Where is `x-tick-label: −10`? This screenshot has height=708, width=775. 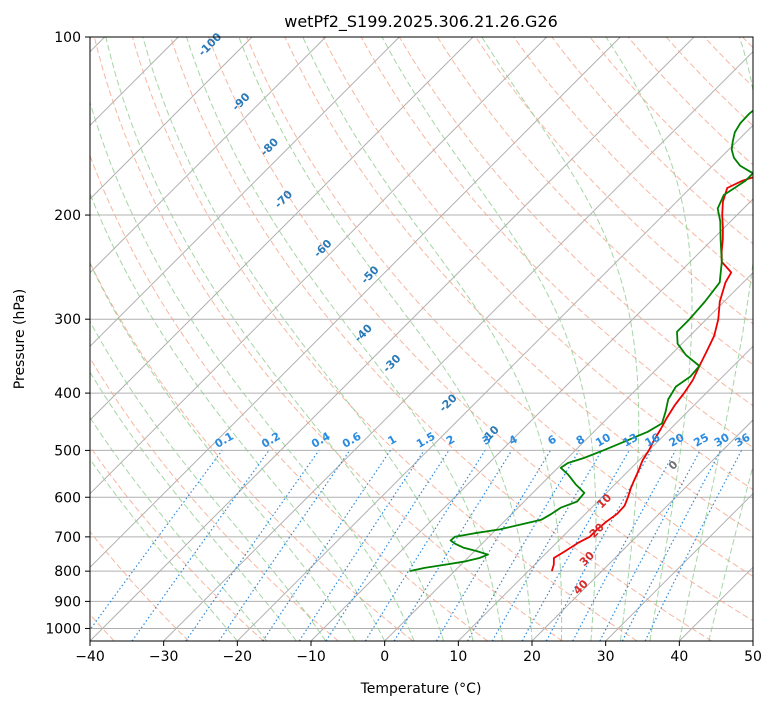 x-tick-label: −10 is located at coordinates (311, 657).